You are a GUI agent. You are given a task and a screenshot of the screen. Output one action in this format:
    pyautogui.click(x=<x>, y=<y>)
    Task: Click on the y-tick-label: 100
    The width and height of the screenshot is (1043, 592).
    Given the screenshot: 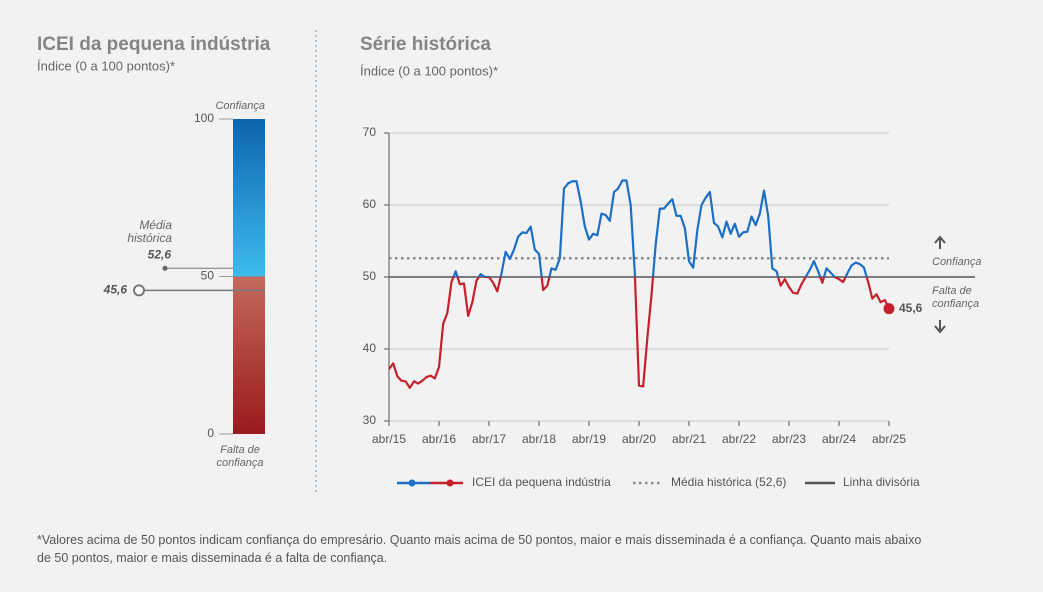 What is the action you would take?
    pyautogui.click(x=204, y=118)
    